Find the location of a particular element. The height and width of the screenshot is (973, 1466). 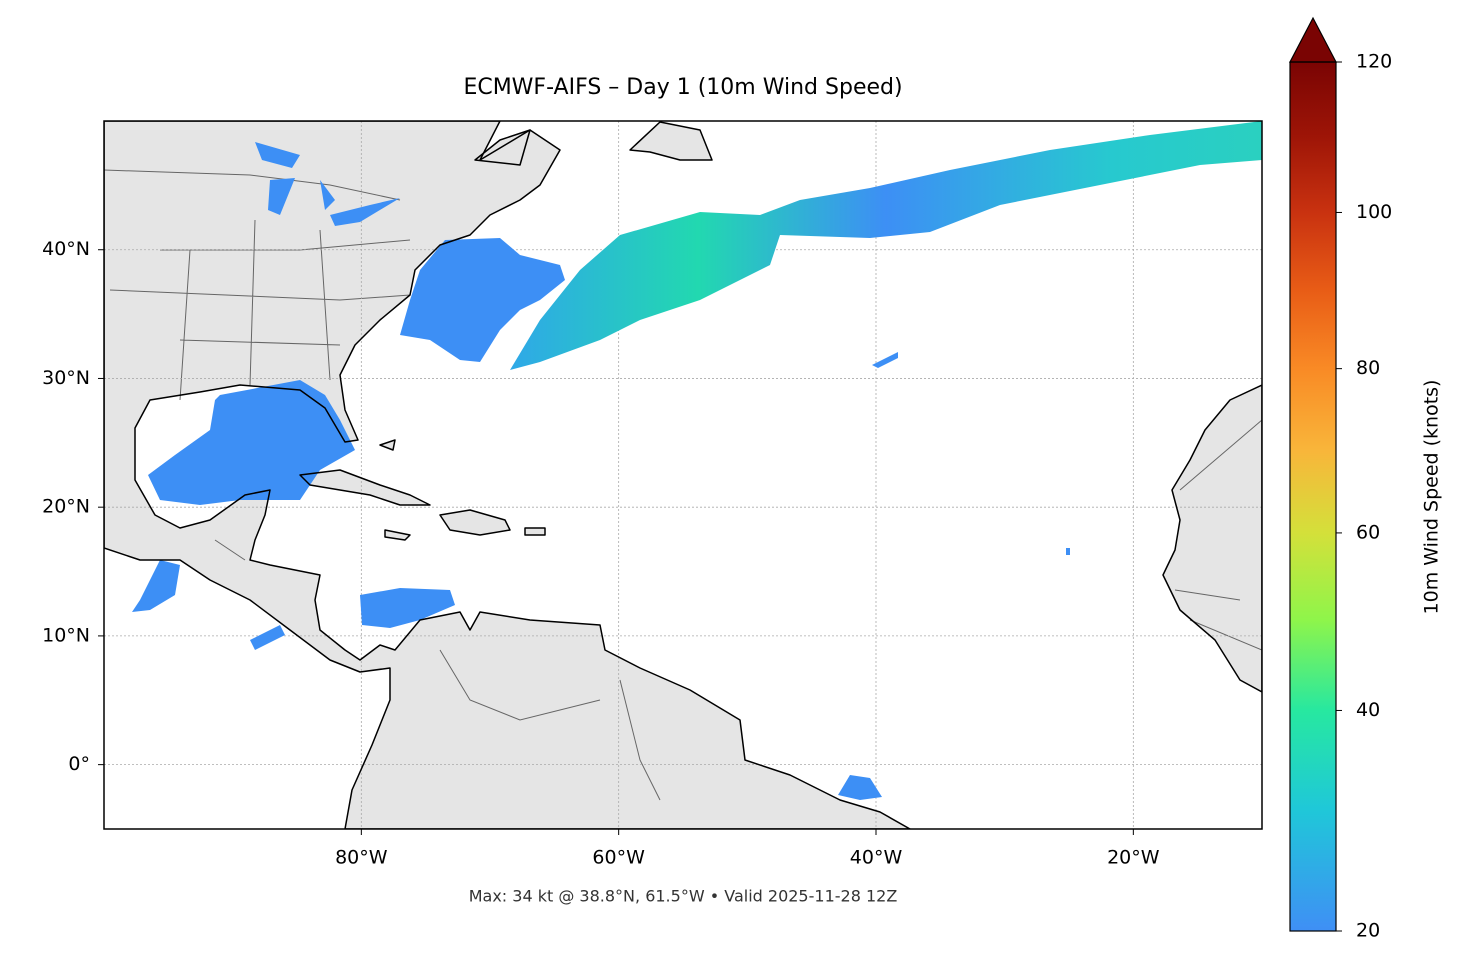

map-title: ECMWF-AIFS – Day 1 (10m Wind Speed) is located at coordinates (682, 87).